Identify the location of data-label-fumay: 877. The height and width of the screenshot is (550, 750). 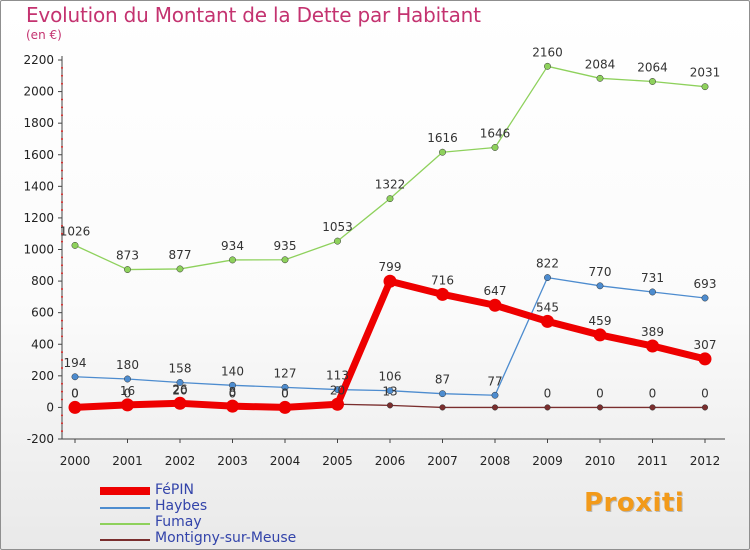
(180, 255).